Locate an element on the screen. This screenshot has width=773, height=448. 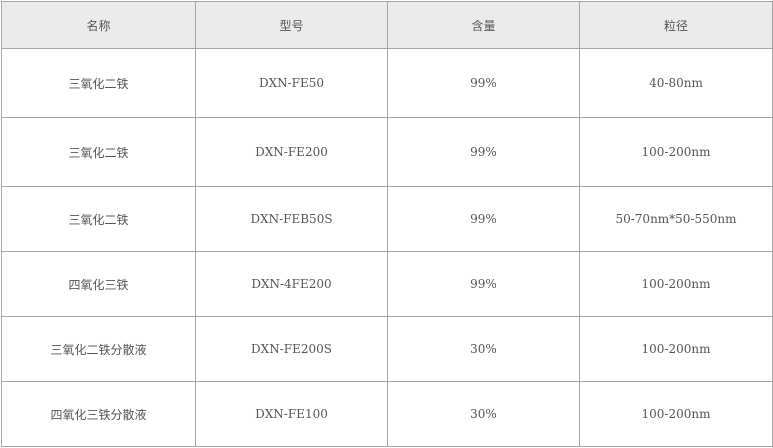
header-content: 含量 is located at coordinates (483, 25).